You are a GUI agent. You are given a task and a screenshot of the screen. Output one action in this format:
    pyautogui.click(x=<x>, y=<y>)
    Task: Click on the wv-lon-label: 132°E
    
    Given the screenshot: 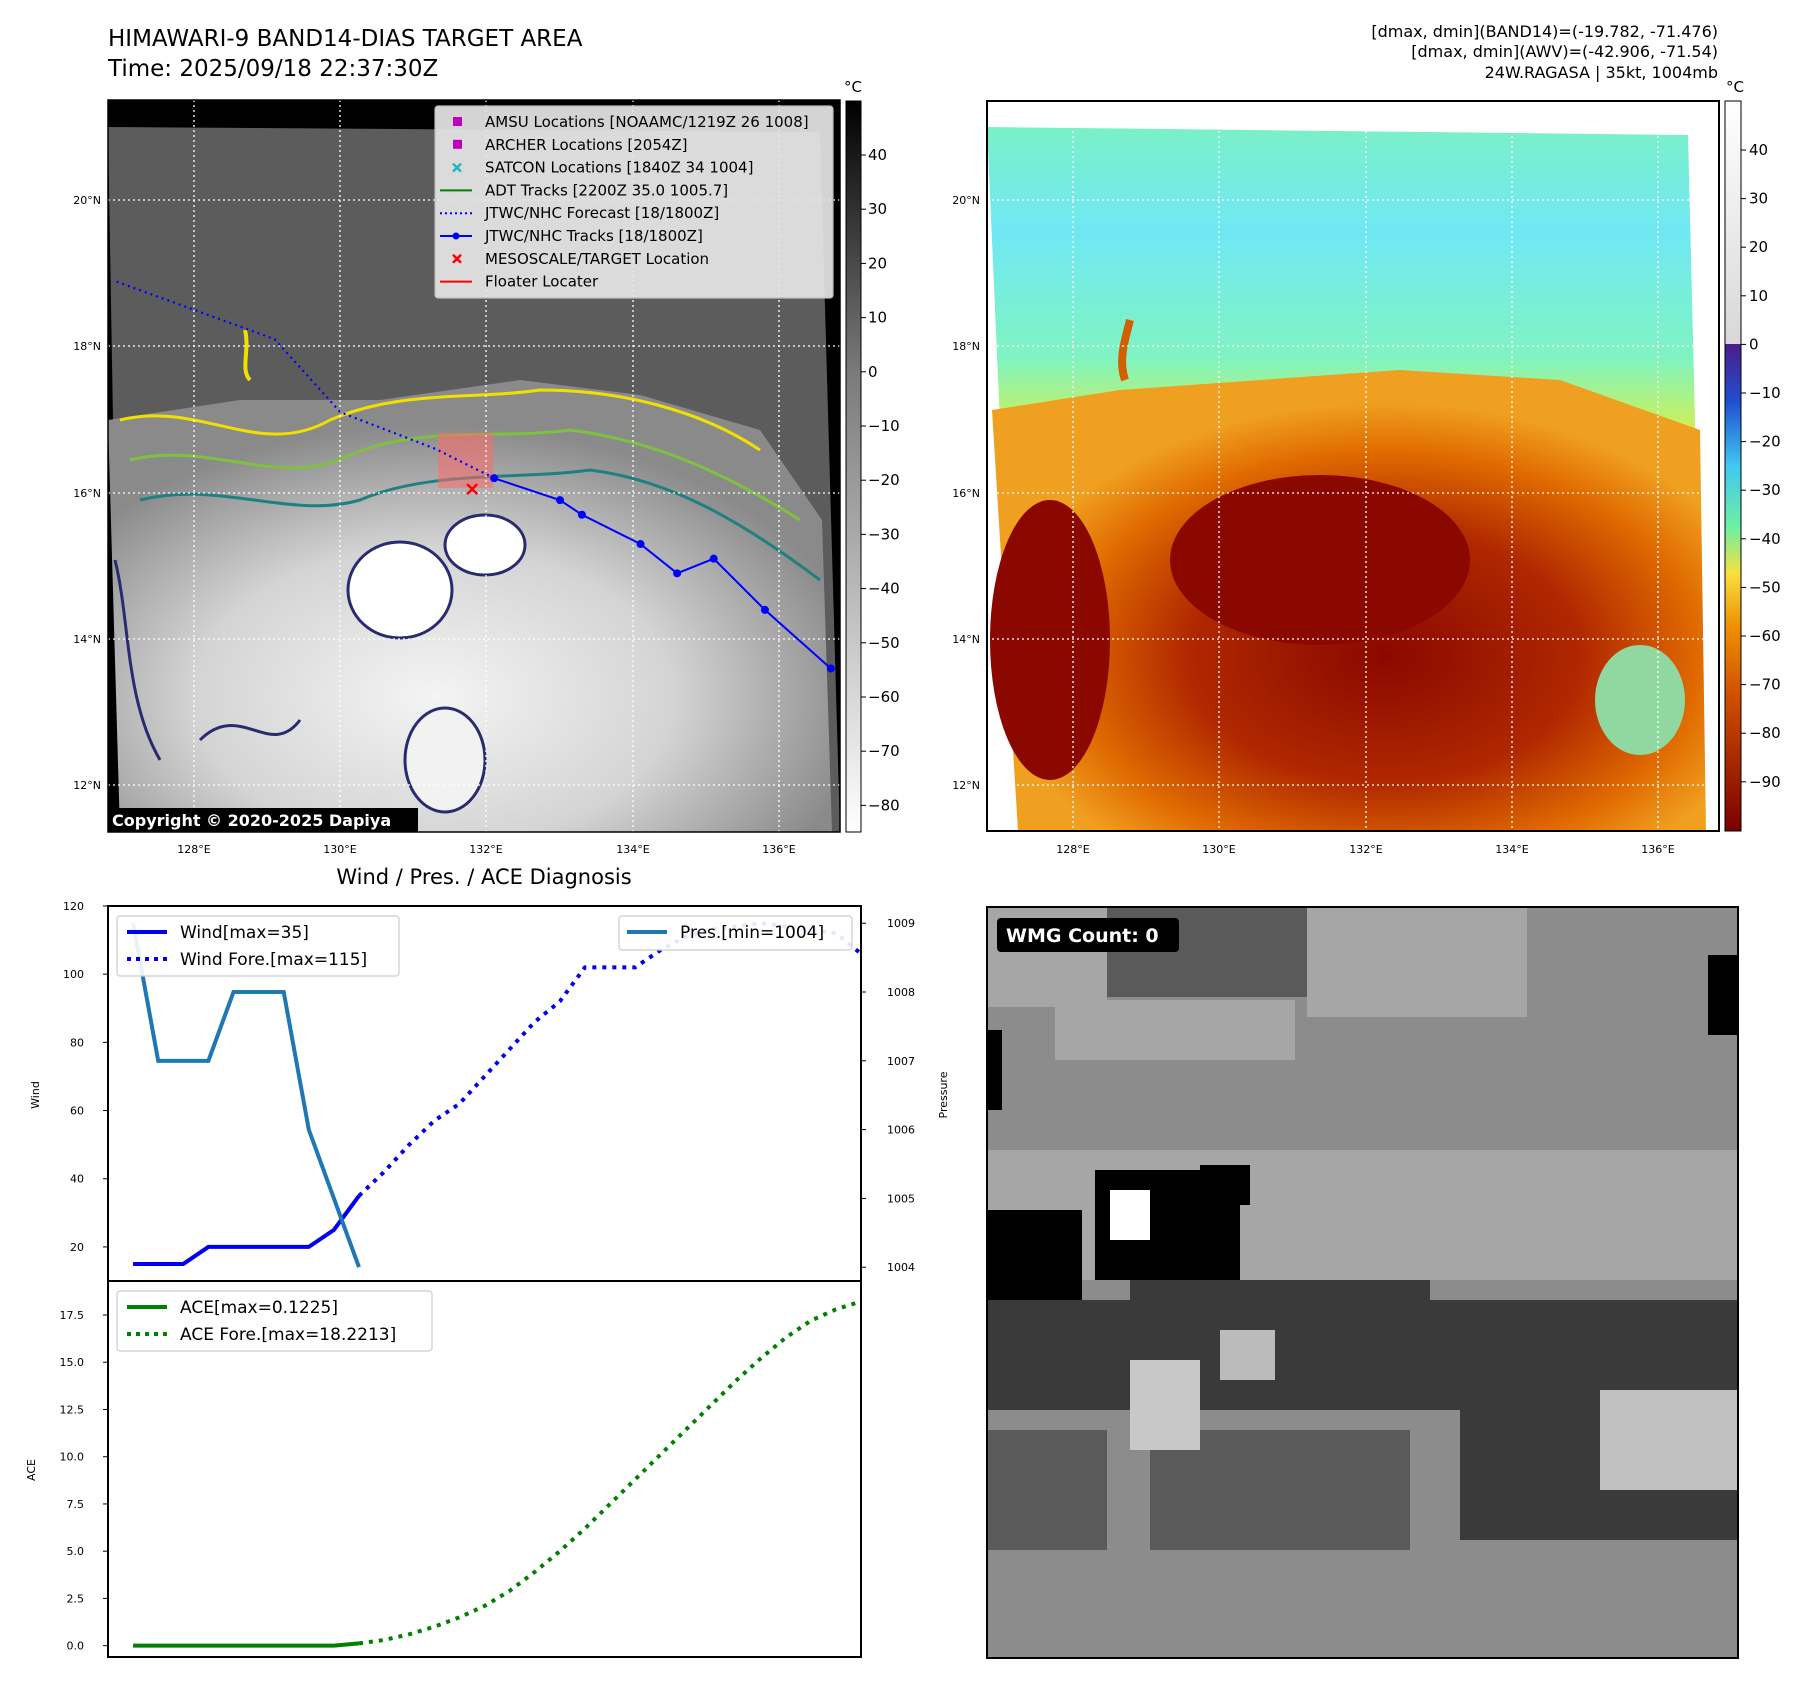 What is the action you would take?
    pyautogui.click(x=1365, y=849)
    